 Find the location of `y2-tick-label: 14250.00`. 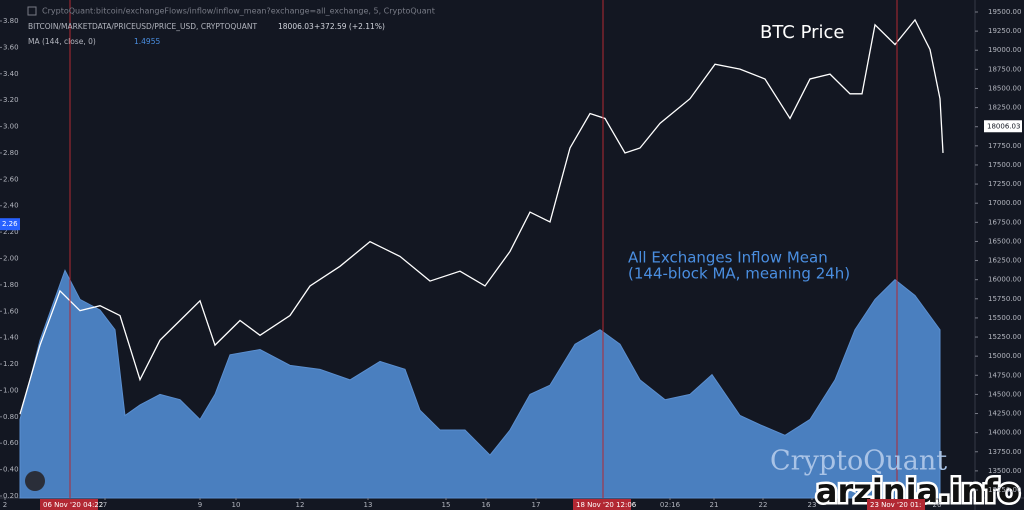

y2-tick-label: 14250.00 is located at coordinates (1004, 414).